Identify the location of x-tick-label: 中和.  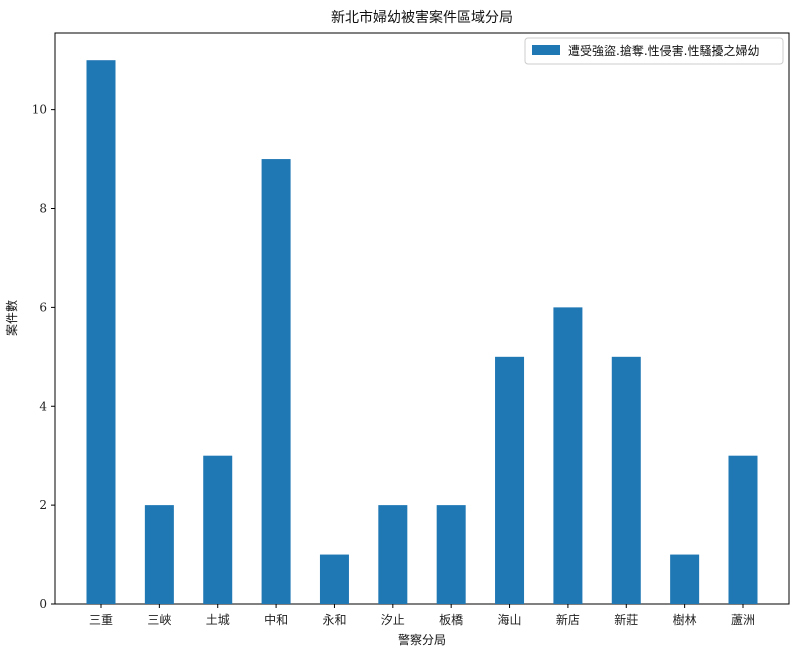
(276, 619).